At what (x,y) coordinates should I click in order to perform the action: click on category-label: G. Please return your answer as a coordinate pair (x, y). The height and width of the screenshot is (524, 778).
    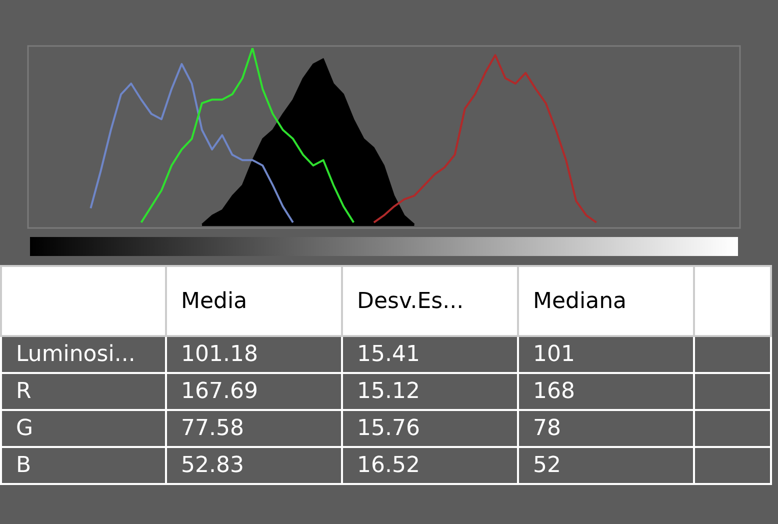
    Looking at the image, I should click on (25, 428).